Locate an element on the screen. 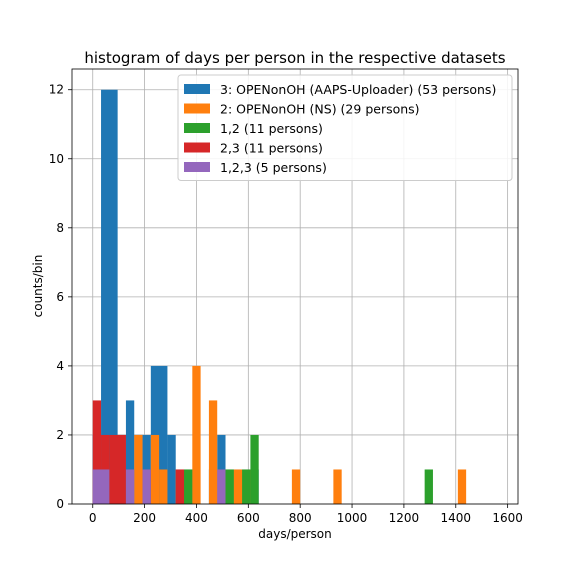 This screenshot has height=576, width=576. y-axis-label: counts/bin is located at coordinates (38, 286).